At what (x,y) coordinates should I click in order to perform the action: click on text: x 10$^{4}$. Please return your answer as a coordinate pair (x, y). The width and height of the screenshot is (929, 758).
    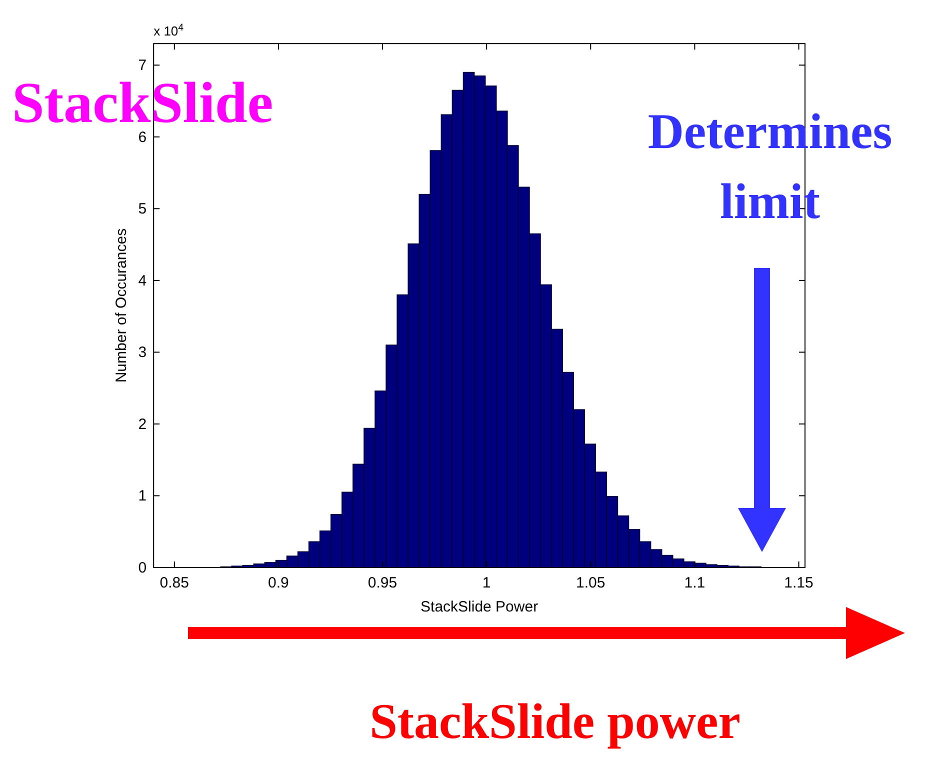
    Looking at the image, I should click on (169, 30).